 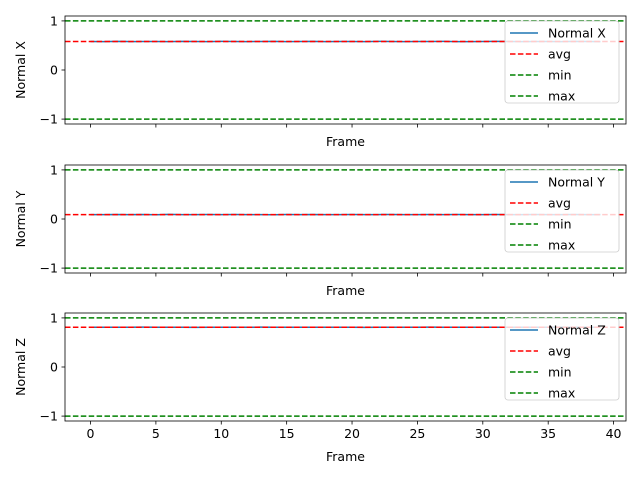 What do you see at coordinates (20, 367) in the screenshot?
I see `y-axis-label: Normal Z` at bounding box center [20, 367].